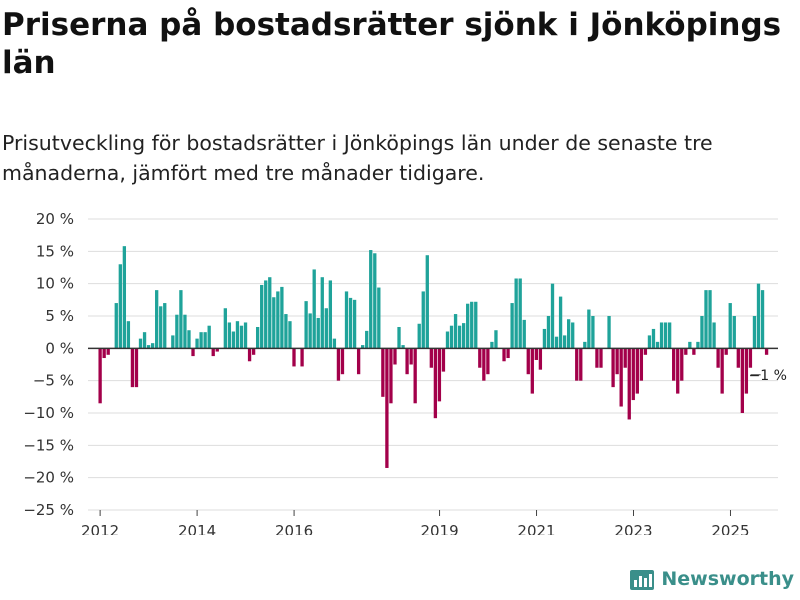 This screenshot has height=600, width=800. I want to click on x-tick-label: 2025, so click(730, 528).